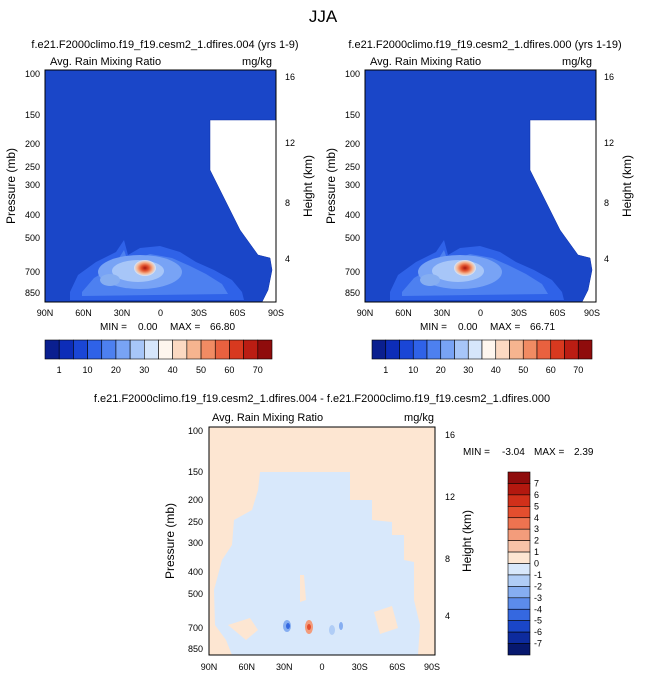  I want to click on colorbar-difference-label: -3, so click(538, 598).